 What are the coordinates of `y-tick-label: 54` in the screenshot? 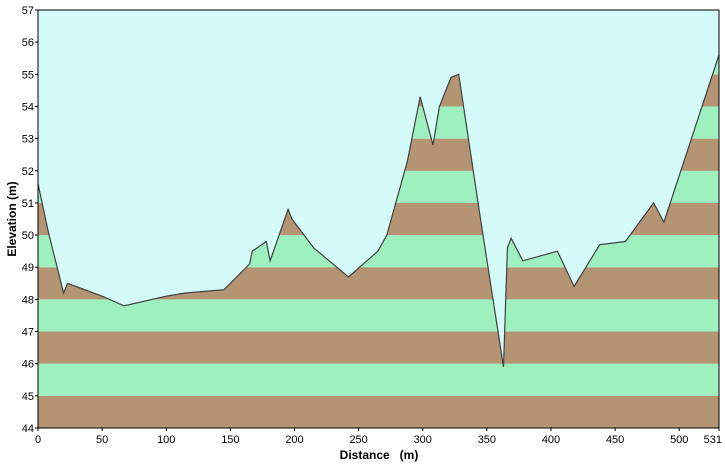 It's located at (28, 107).